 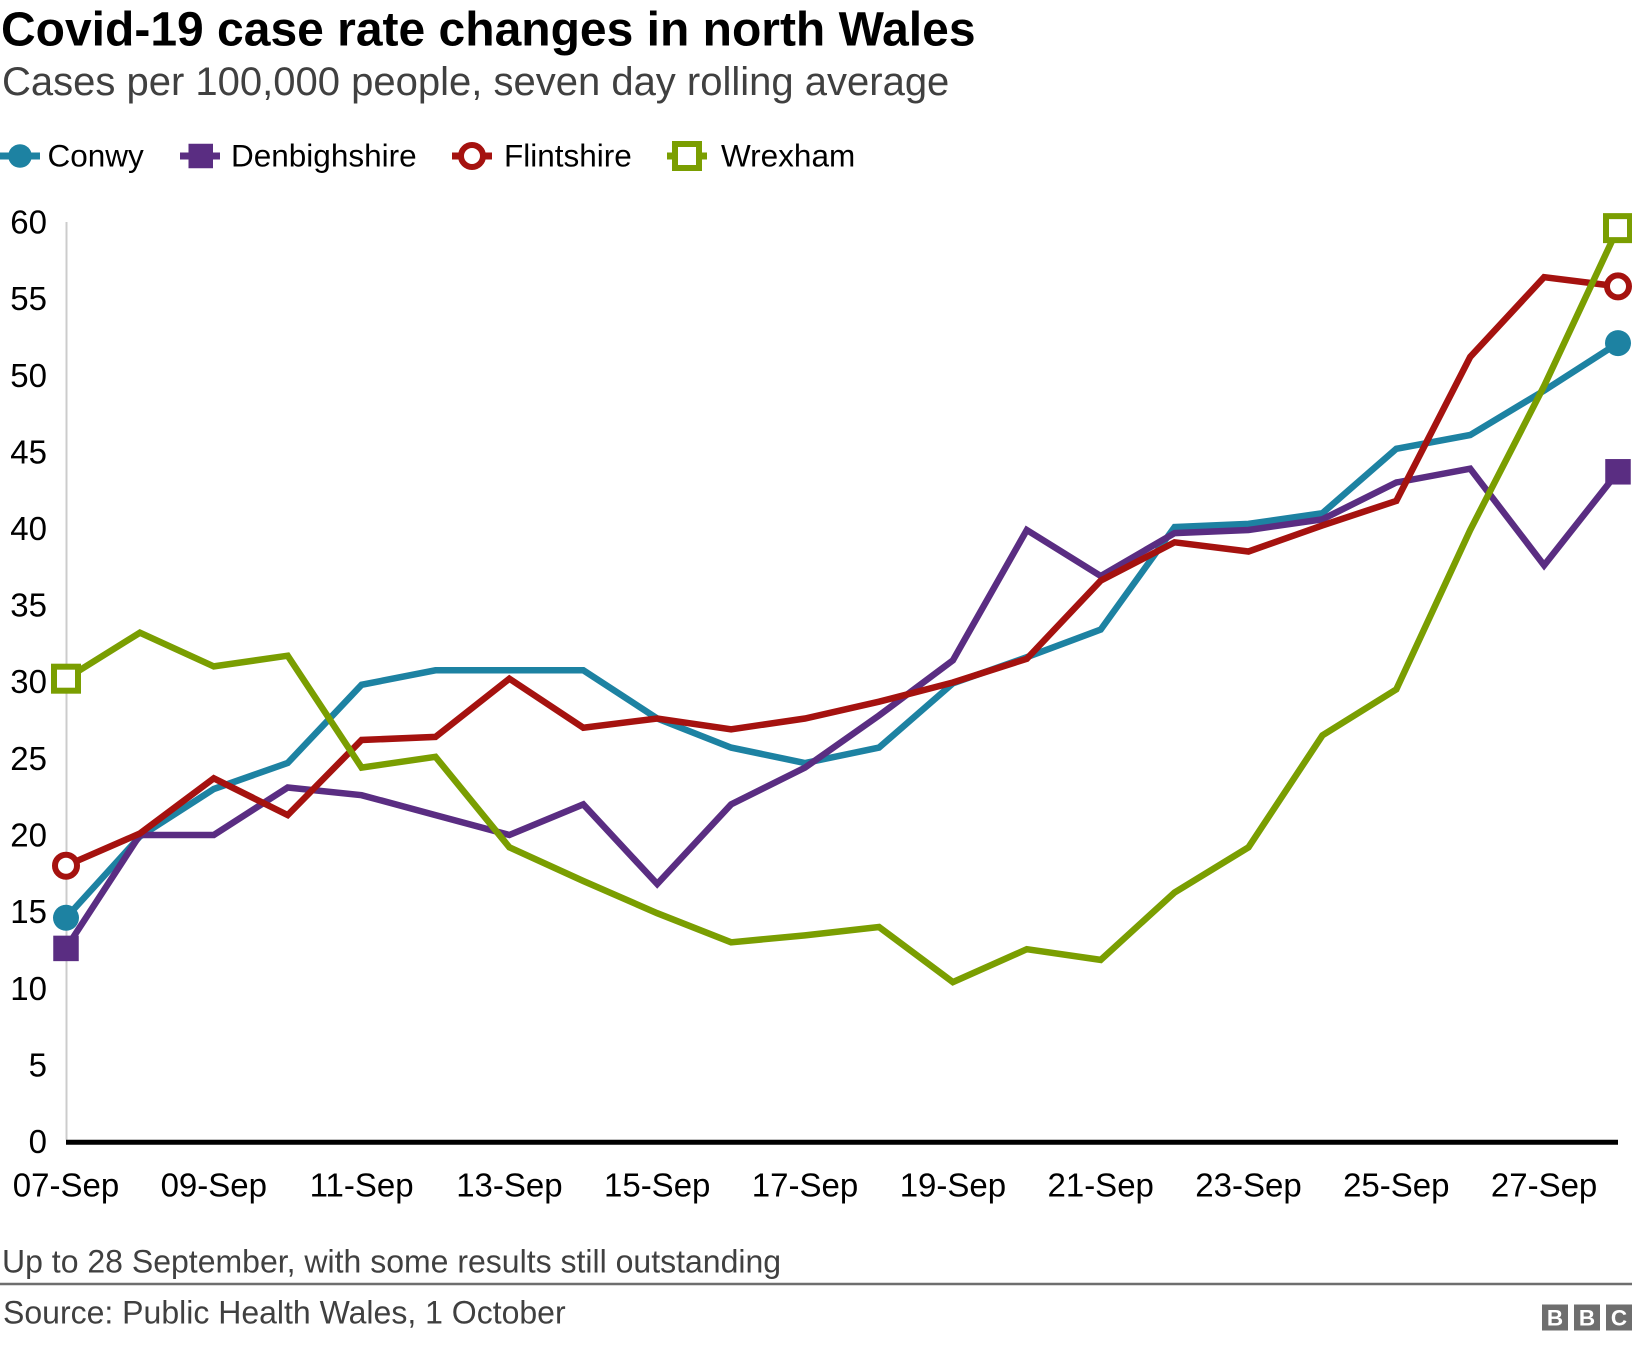 What do you see at coordinates (66, 1185) in the screenshot?
I see `svg-text: 07-Sep` at bounding box center [66, 1185].